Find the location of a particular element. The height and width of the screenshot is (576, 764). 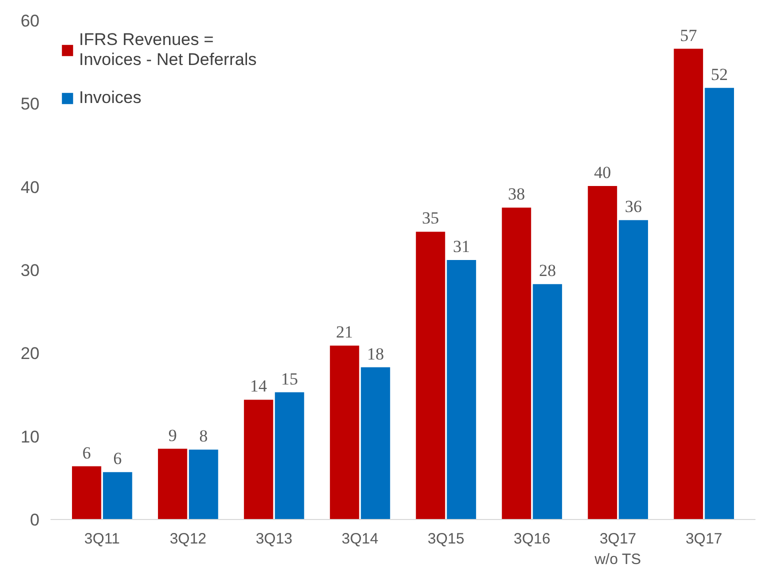

y-tick-label: 0 is located at coordinates (35, 520).